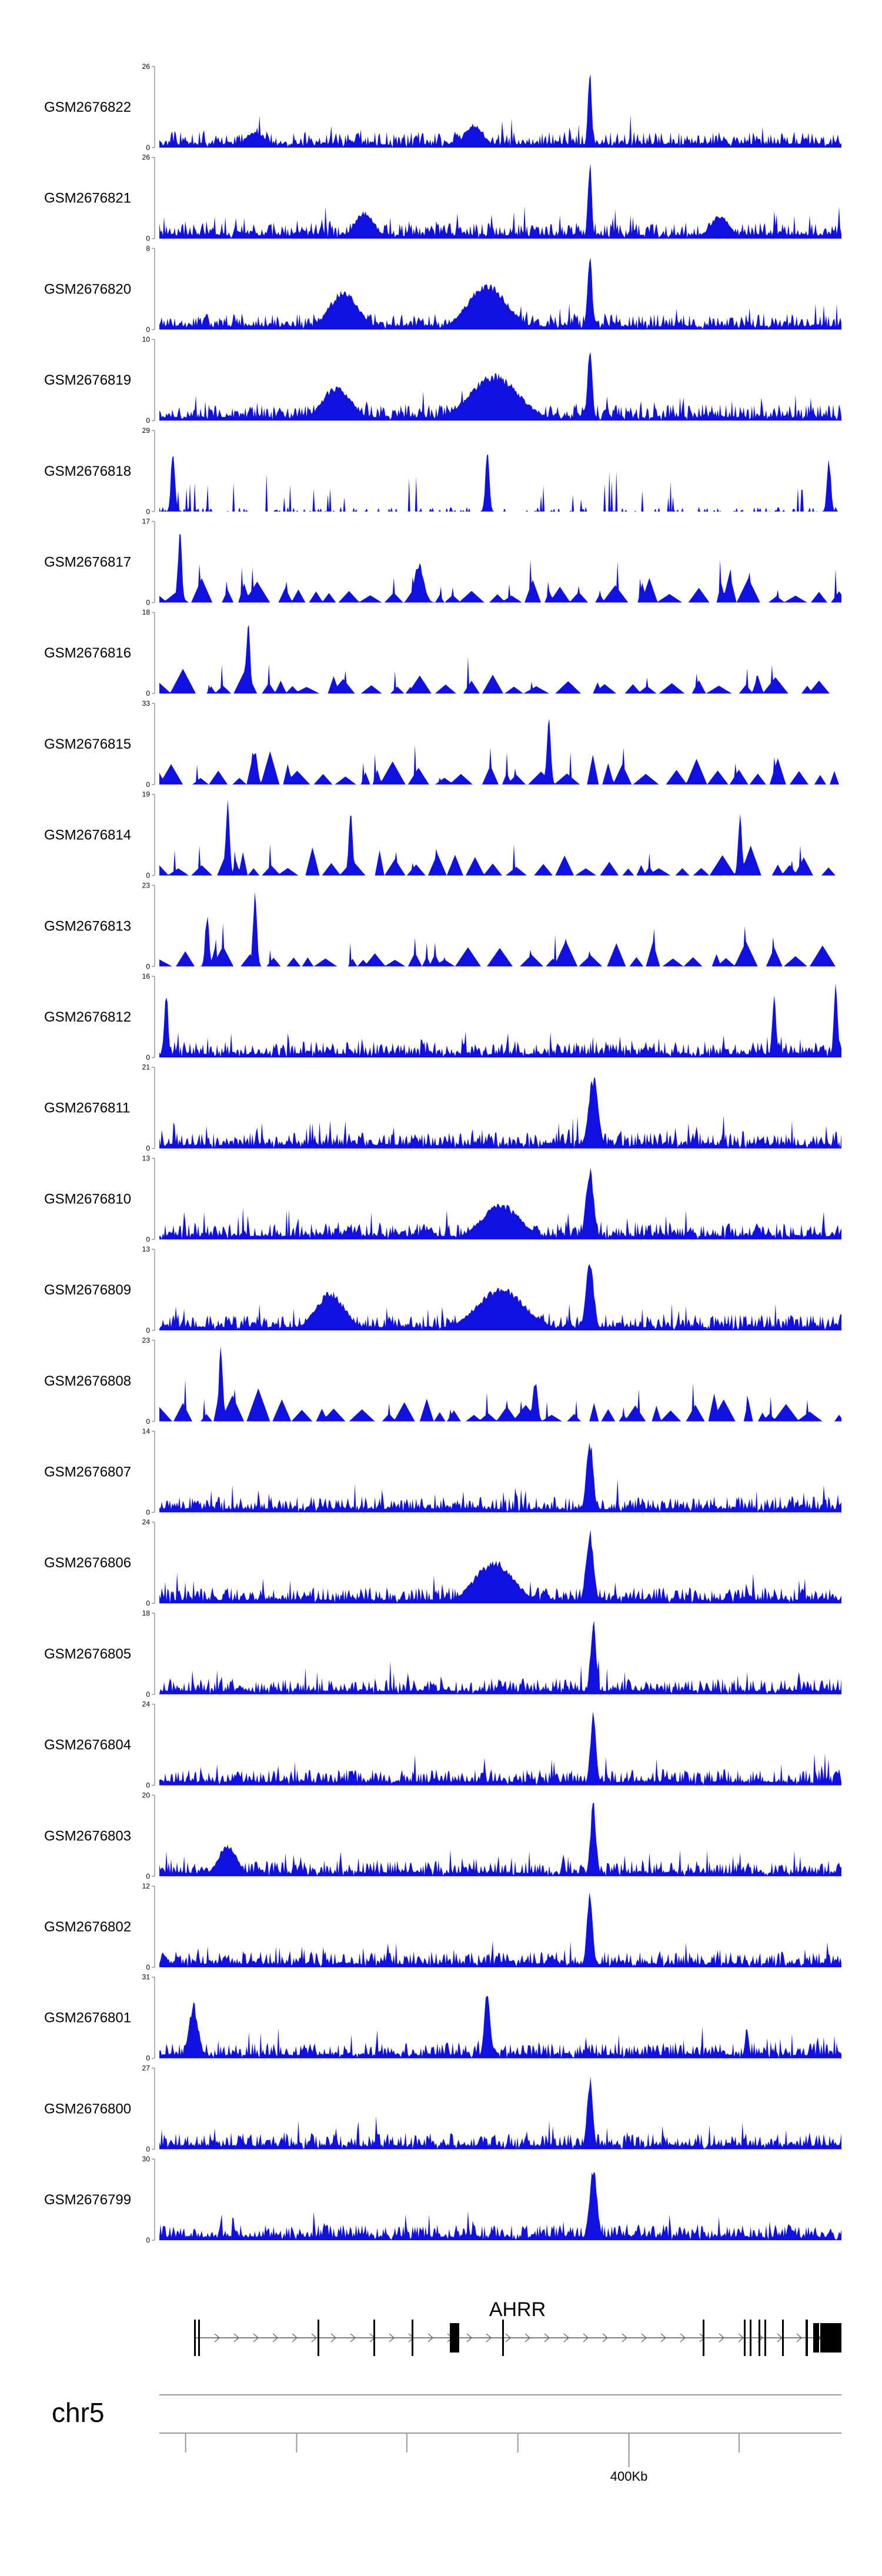 Image resolution: width=882 pixels, height=2576 pixels. Describe the element at coordinates (87, 1745) in the screenshot. I see `track-label: GSM2676804` at that location.